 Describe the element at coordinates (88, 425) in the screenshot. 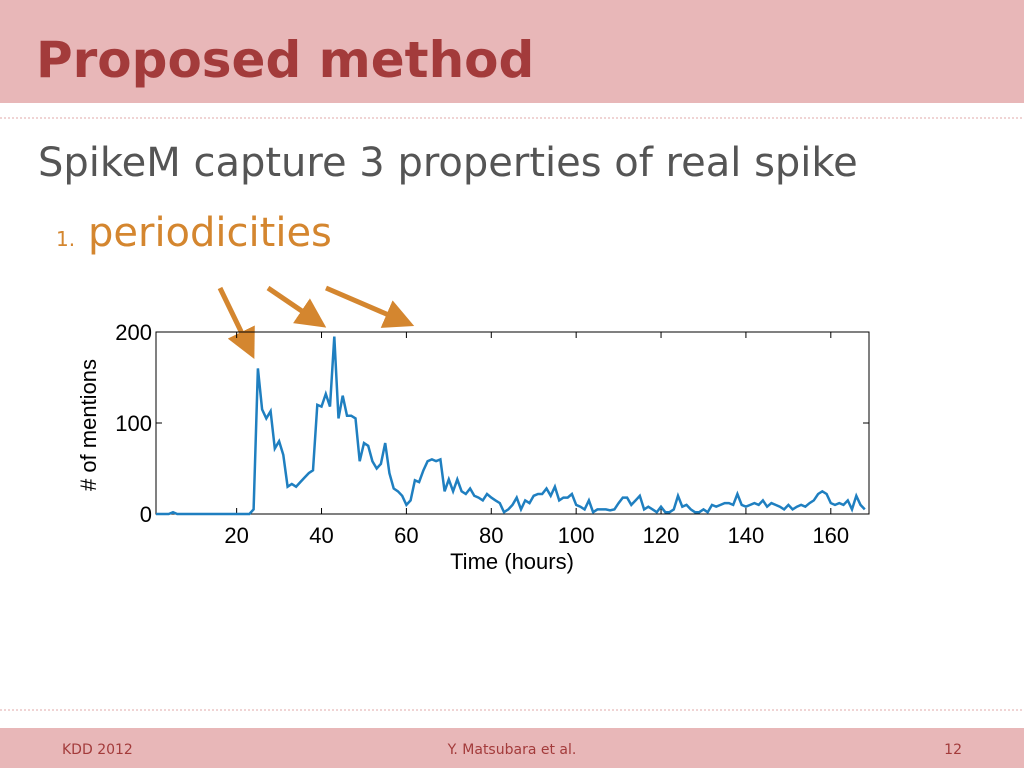

I see `y-axis-title: # of mentions` at that location.